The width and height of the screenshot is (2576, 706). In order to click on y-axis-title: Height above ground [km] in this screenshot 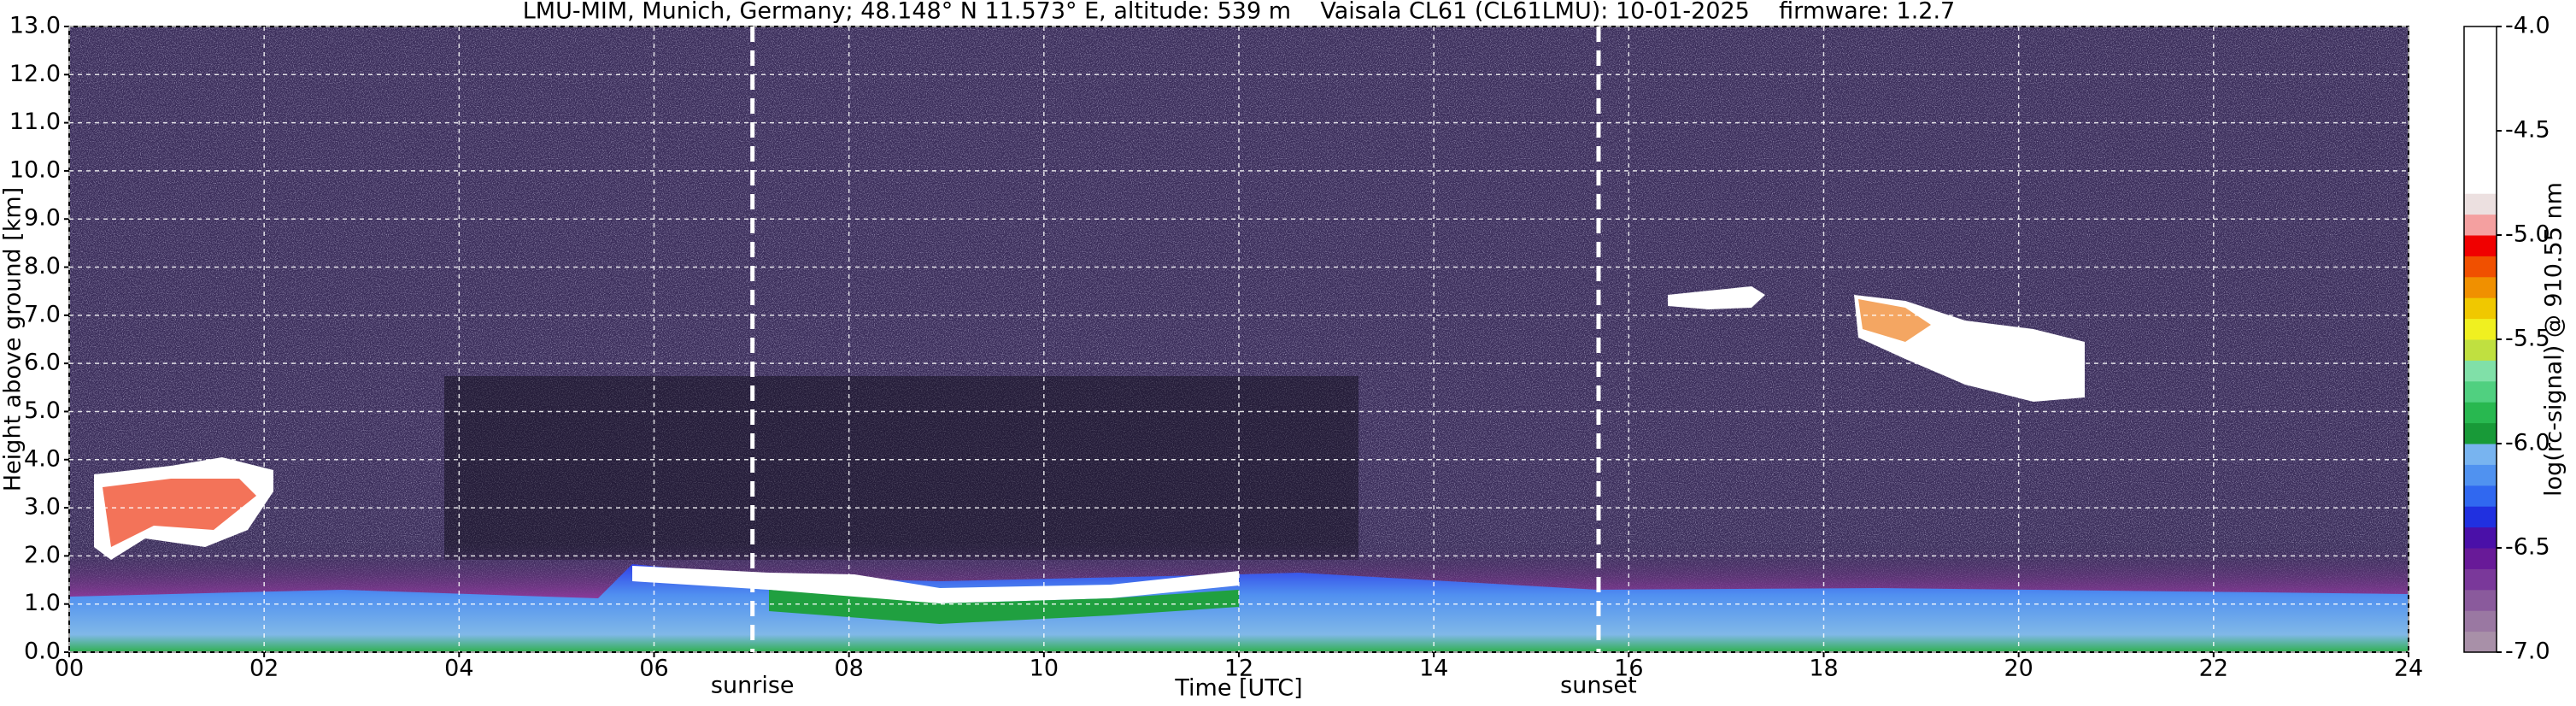, I will do `click(13, 339)`.